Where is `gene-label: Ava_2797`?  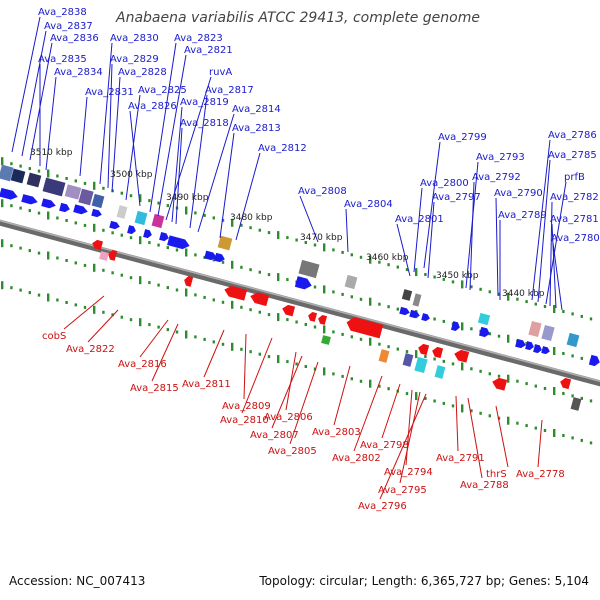 gene-label: Ava_2797 is located at coordinates (456, 197).